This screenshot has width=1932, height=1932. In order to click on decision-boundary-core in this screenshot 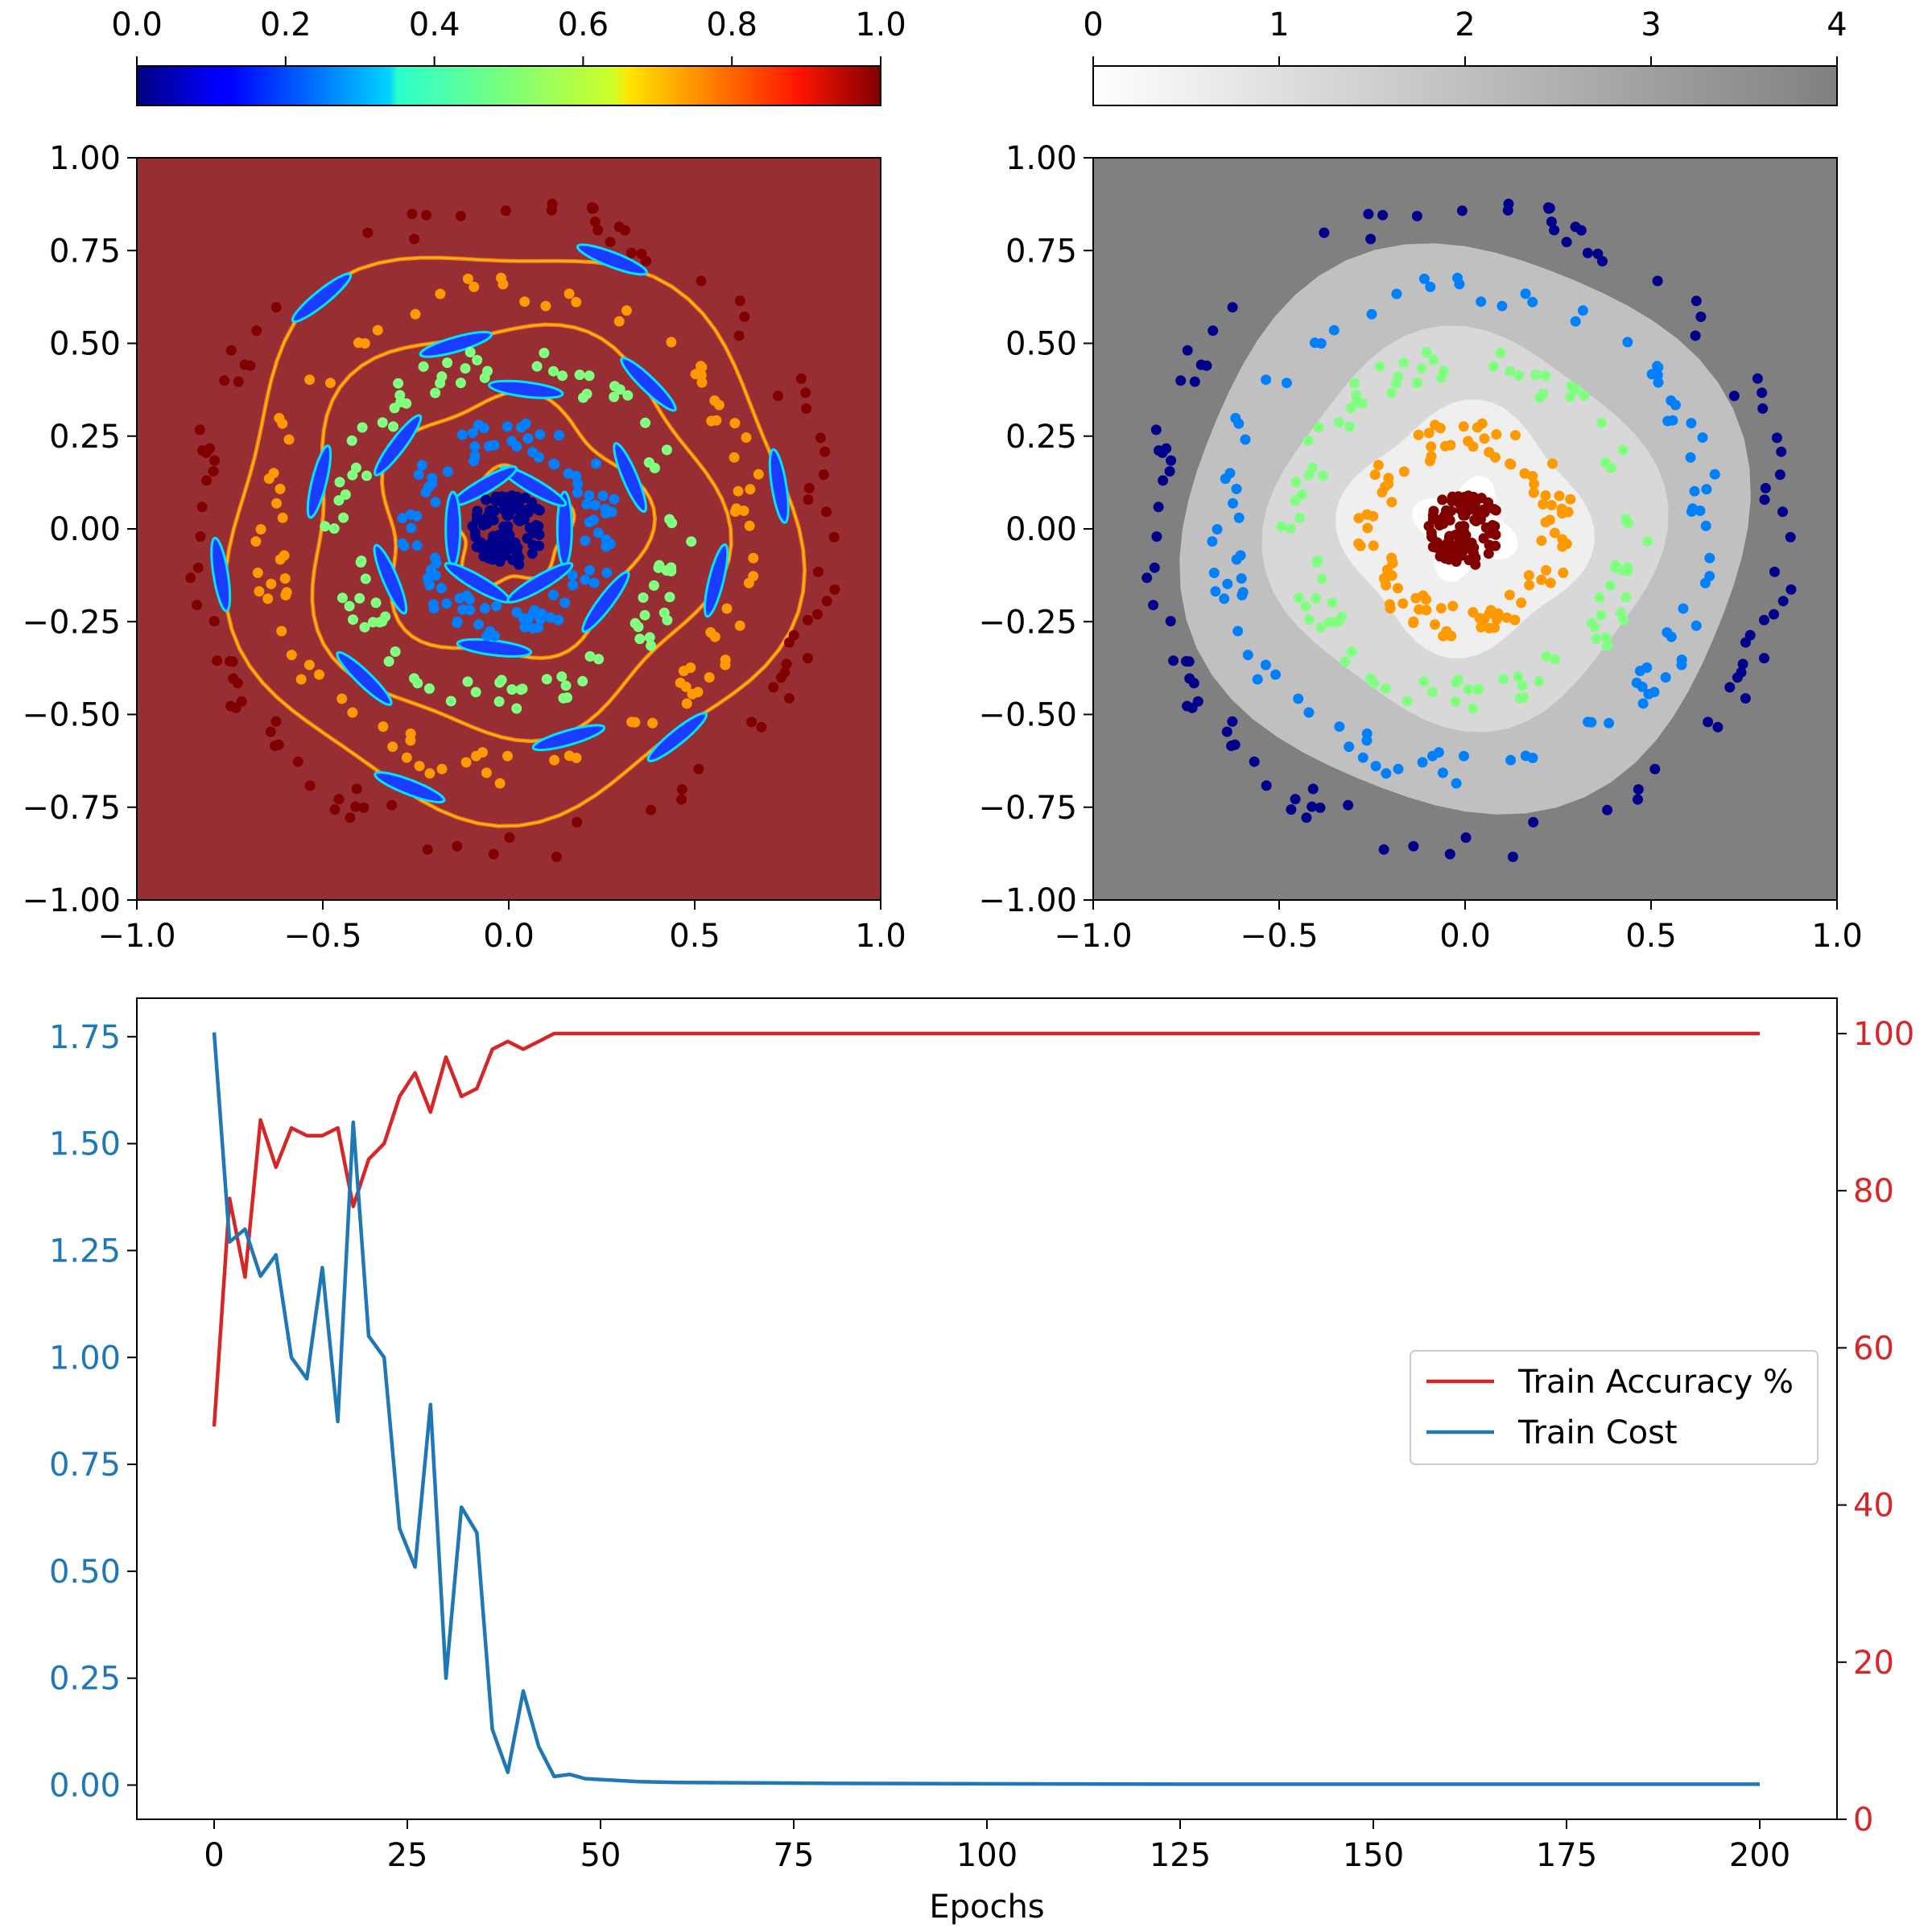, I will do `click(515, 542)`.